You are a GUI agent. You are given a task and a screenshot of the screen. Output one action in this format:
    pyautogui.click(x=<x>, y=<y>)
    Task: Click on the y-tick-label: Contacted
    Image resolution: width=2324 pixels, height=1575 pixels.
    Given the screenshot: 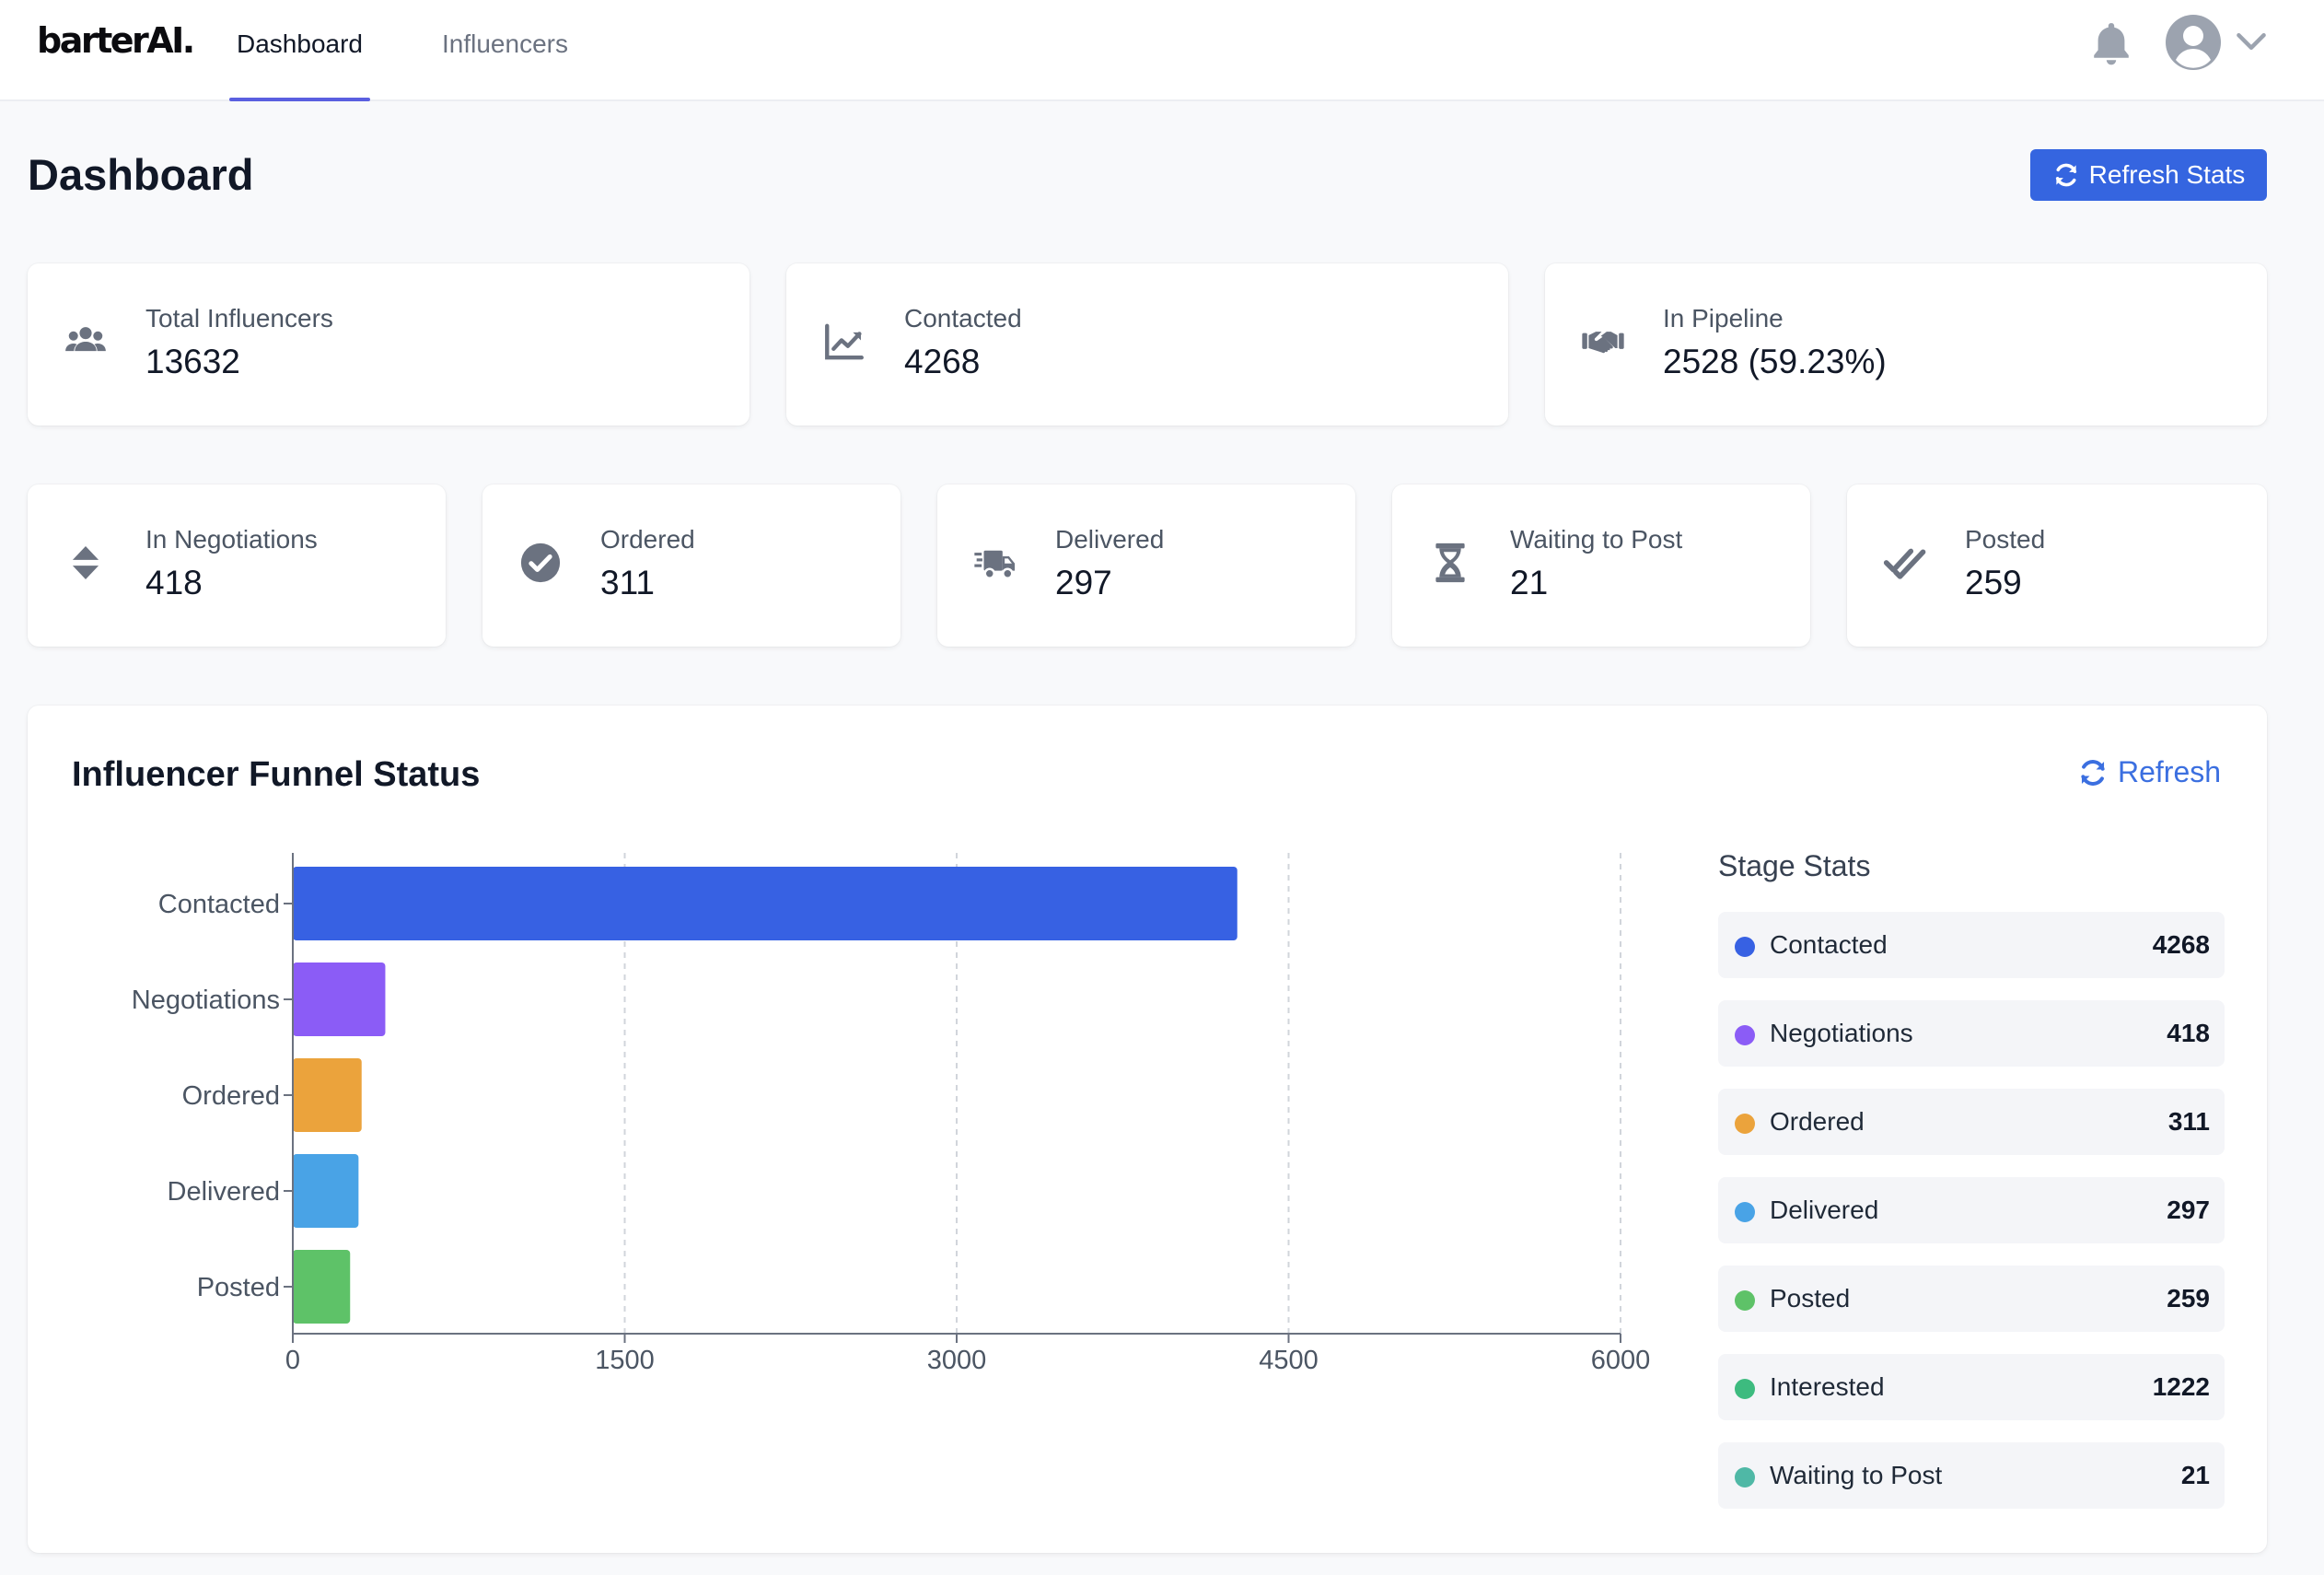 What is the action you would take?
    pyautogui.click(x=219, y=904)
    